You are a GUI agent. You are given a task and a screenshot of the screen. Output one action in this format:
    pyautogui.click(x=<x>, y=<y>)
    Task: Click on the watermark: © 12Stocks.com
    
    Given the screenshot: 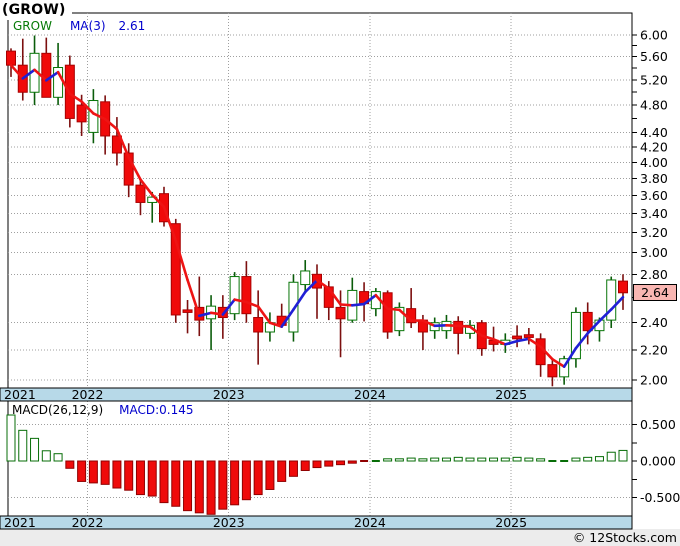 What is the action you would take?
    pyautogui.click(x=624, y=537)
    